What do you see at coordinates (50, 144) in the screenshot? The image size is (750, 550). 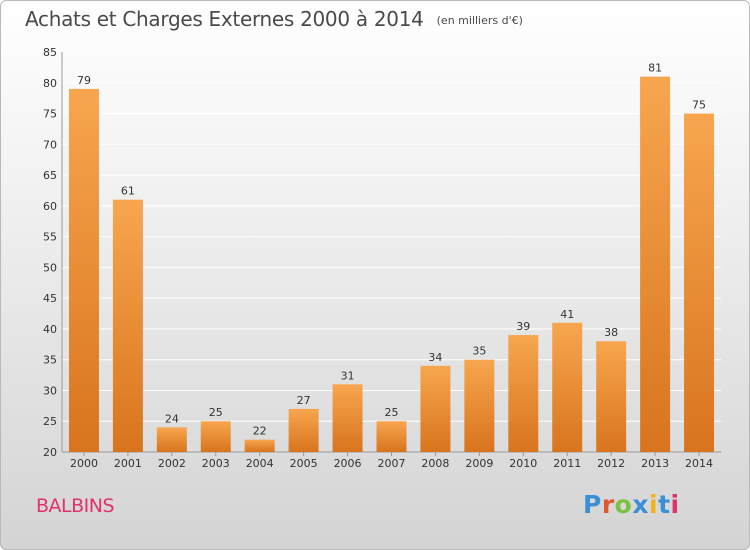 I see `y-tick-label: 70` at bounding box center [50, 144].